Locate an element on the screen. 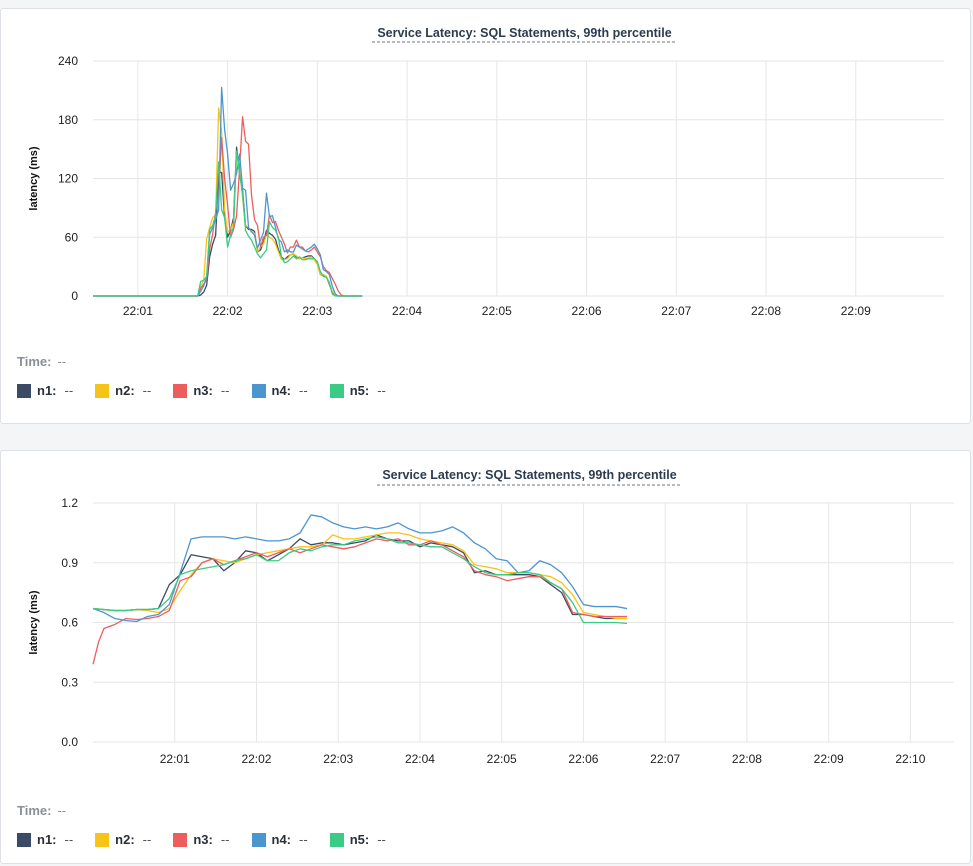 This screenshot has height=866, width=973. y-tick-label: 120 is located at coordinates (68, 179).